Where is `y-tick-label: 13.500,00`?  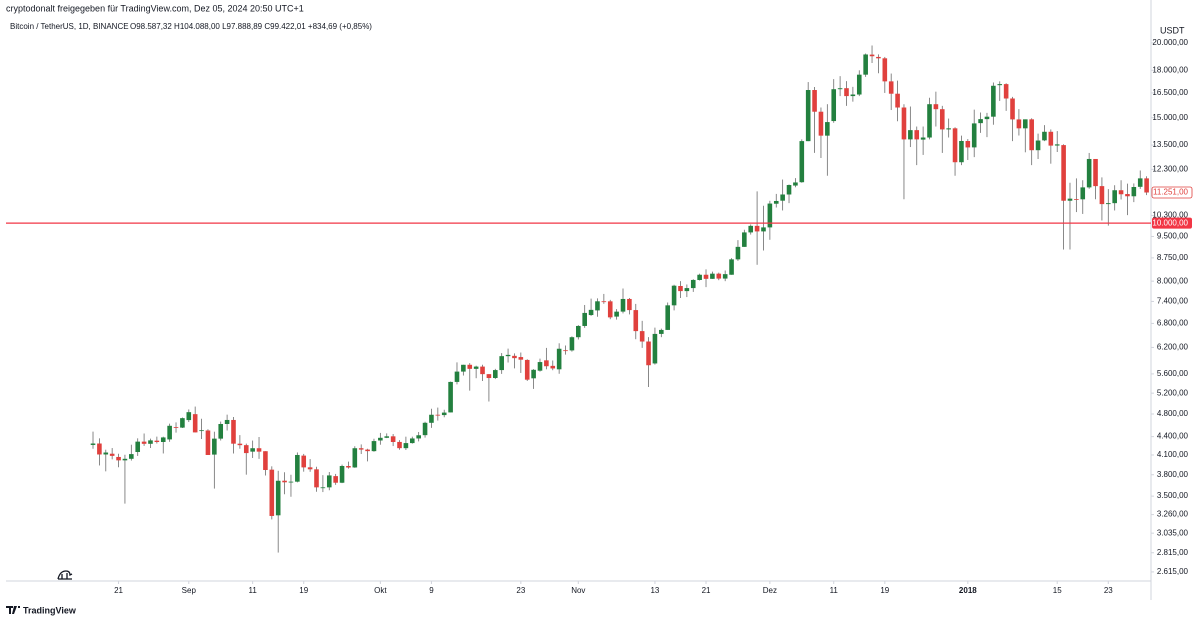
y-tick-label: 13.500,00 is located at coordinates (1170, 144).